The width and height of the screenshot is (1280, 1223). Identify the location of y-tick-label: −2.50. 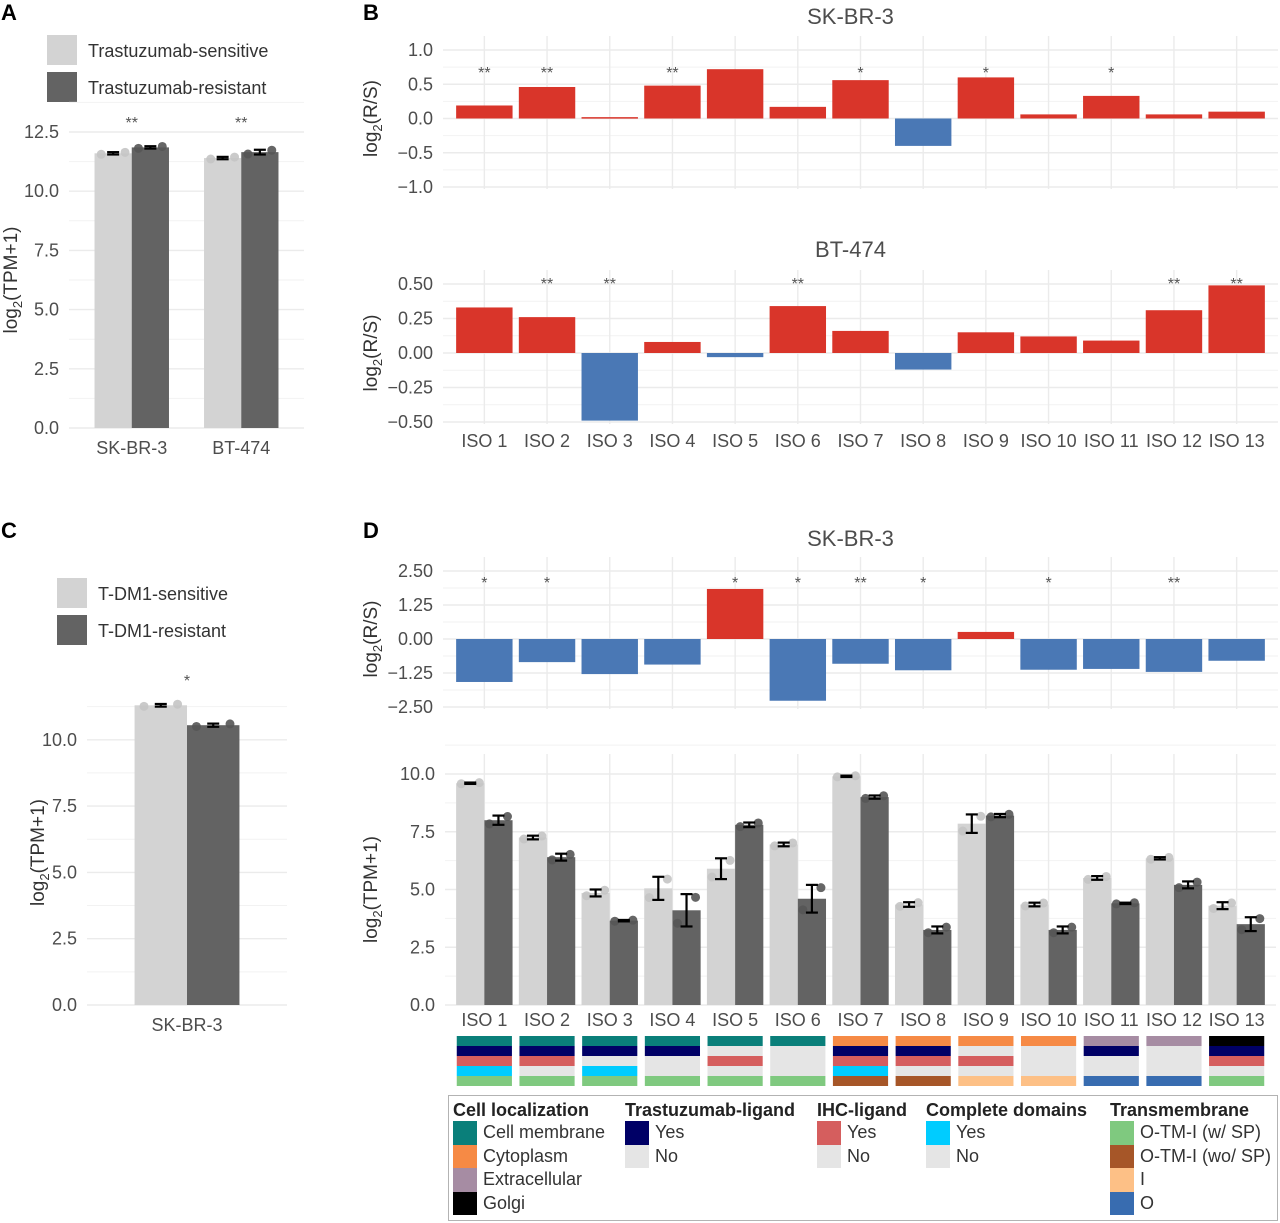
(410, 707).